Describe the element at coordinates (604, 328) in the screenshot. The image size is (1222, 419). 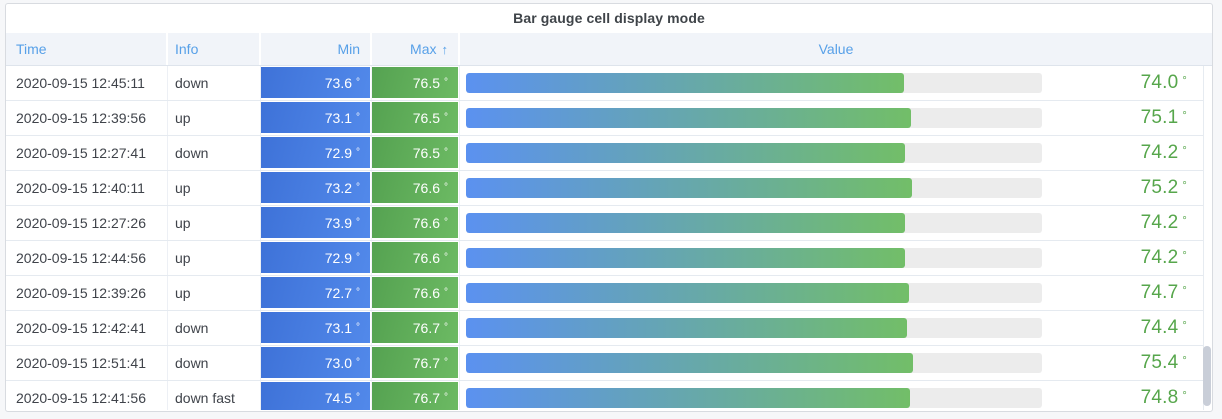
I see `table-row: 2020-09-15 12:42:41 down 73.1 ° 76.7 ° 74.4 °` at that location.